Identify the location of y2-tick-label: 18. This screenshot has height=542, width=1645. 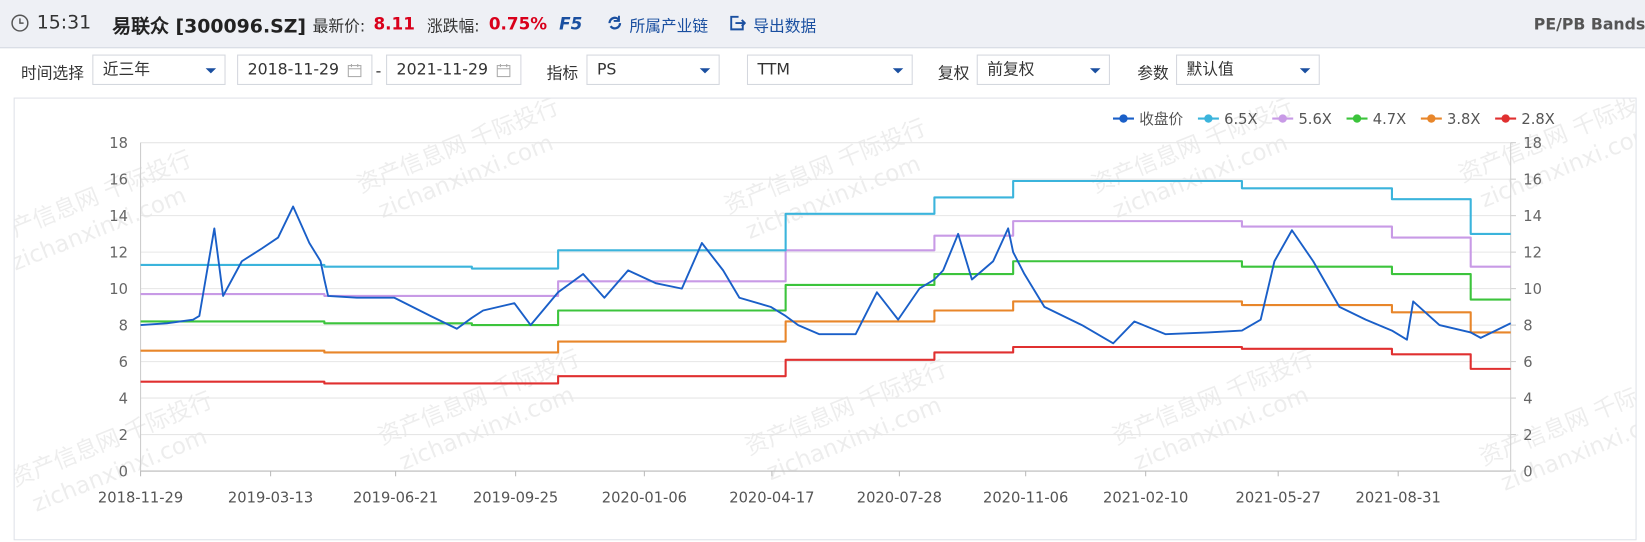
(1532, 143).